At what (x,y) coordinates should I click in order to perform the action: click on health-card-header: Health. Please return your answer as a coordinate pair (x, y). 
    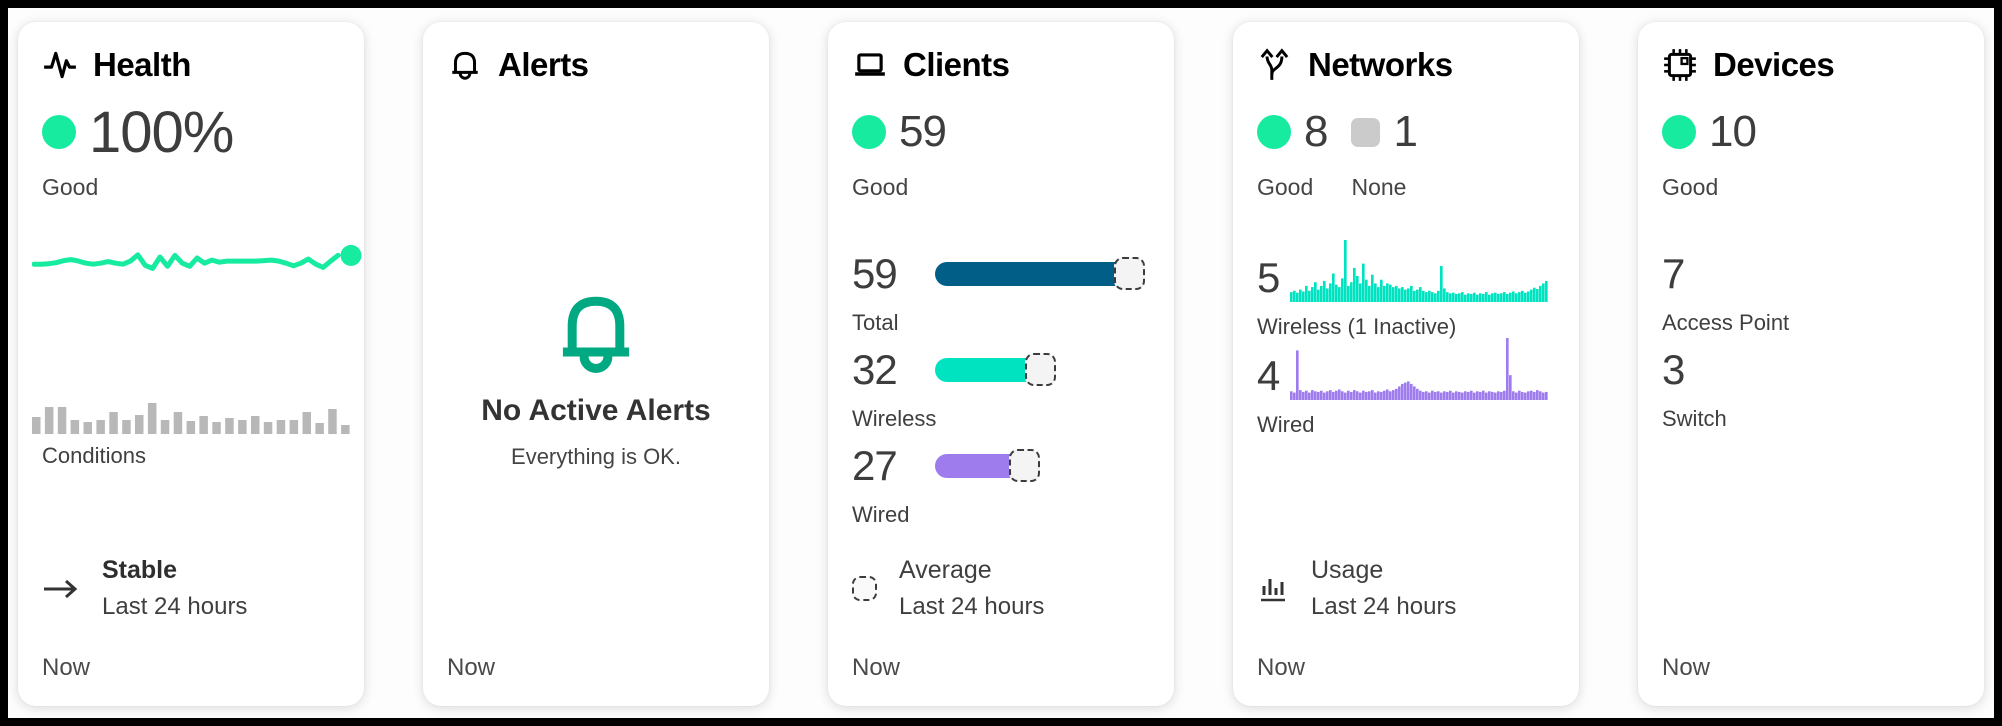
    Looking at the image, I should click on (193, 65).